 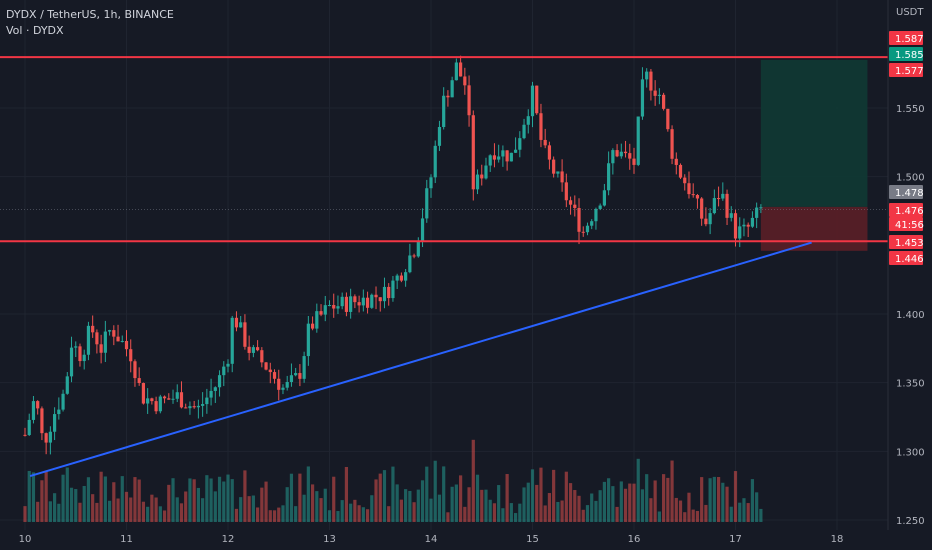 What do you see at coordinates (910, 178) in the screenshot?
I see `y-tick-label: 1.500` at bounding box center [910, 178].